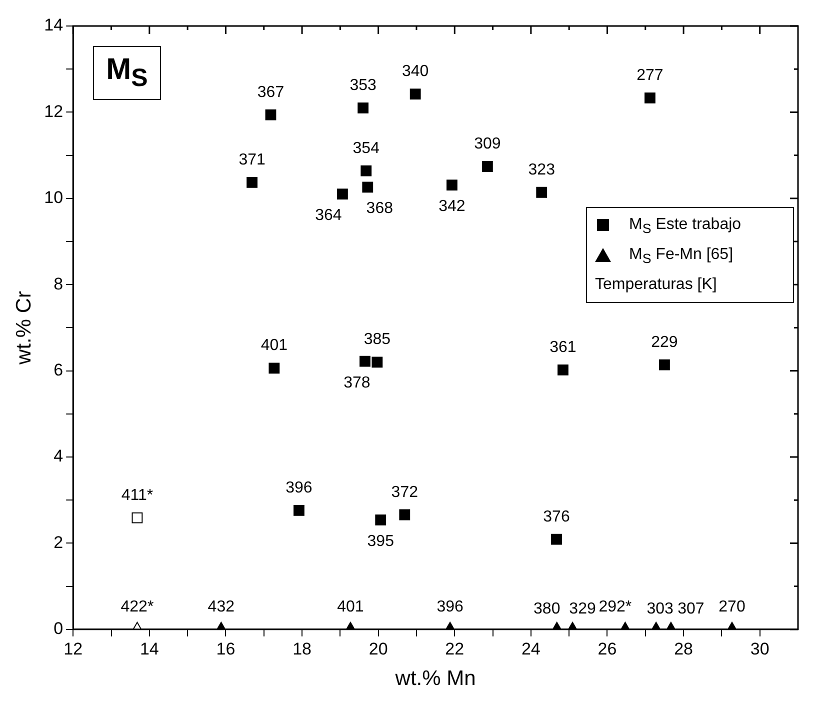 Image resolution: width=814 pixels, height=704 pixels. Describe the element at coordinates (137, 607) in the screenshot. I see `annotation: 422*` at that location.